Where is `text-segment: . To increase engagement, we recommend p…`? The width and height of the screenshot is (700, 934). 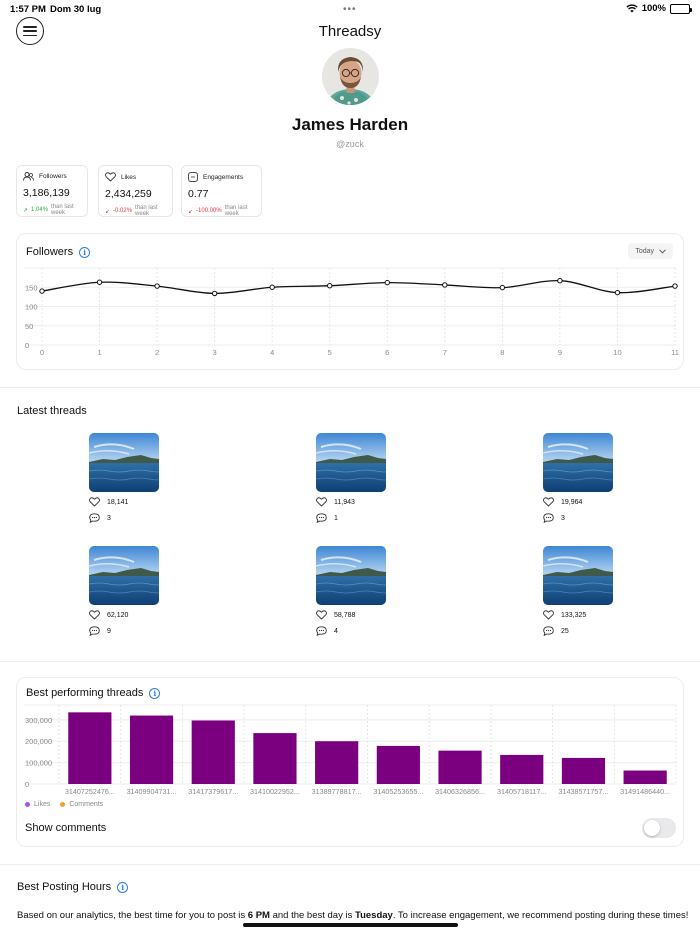
text-segment: . To increase engagement, we recommend p… is located at coordinates (540, 915).